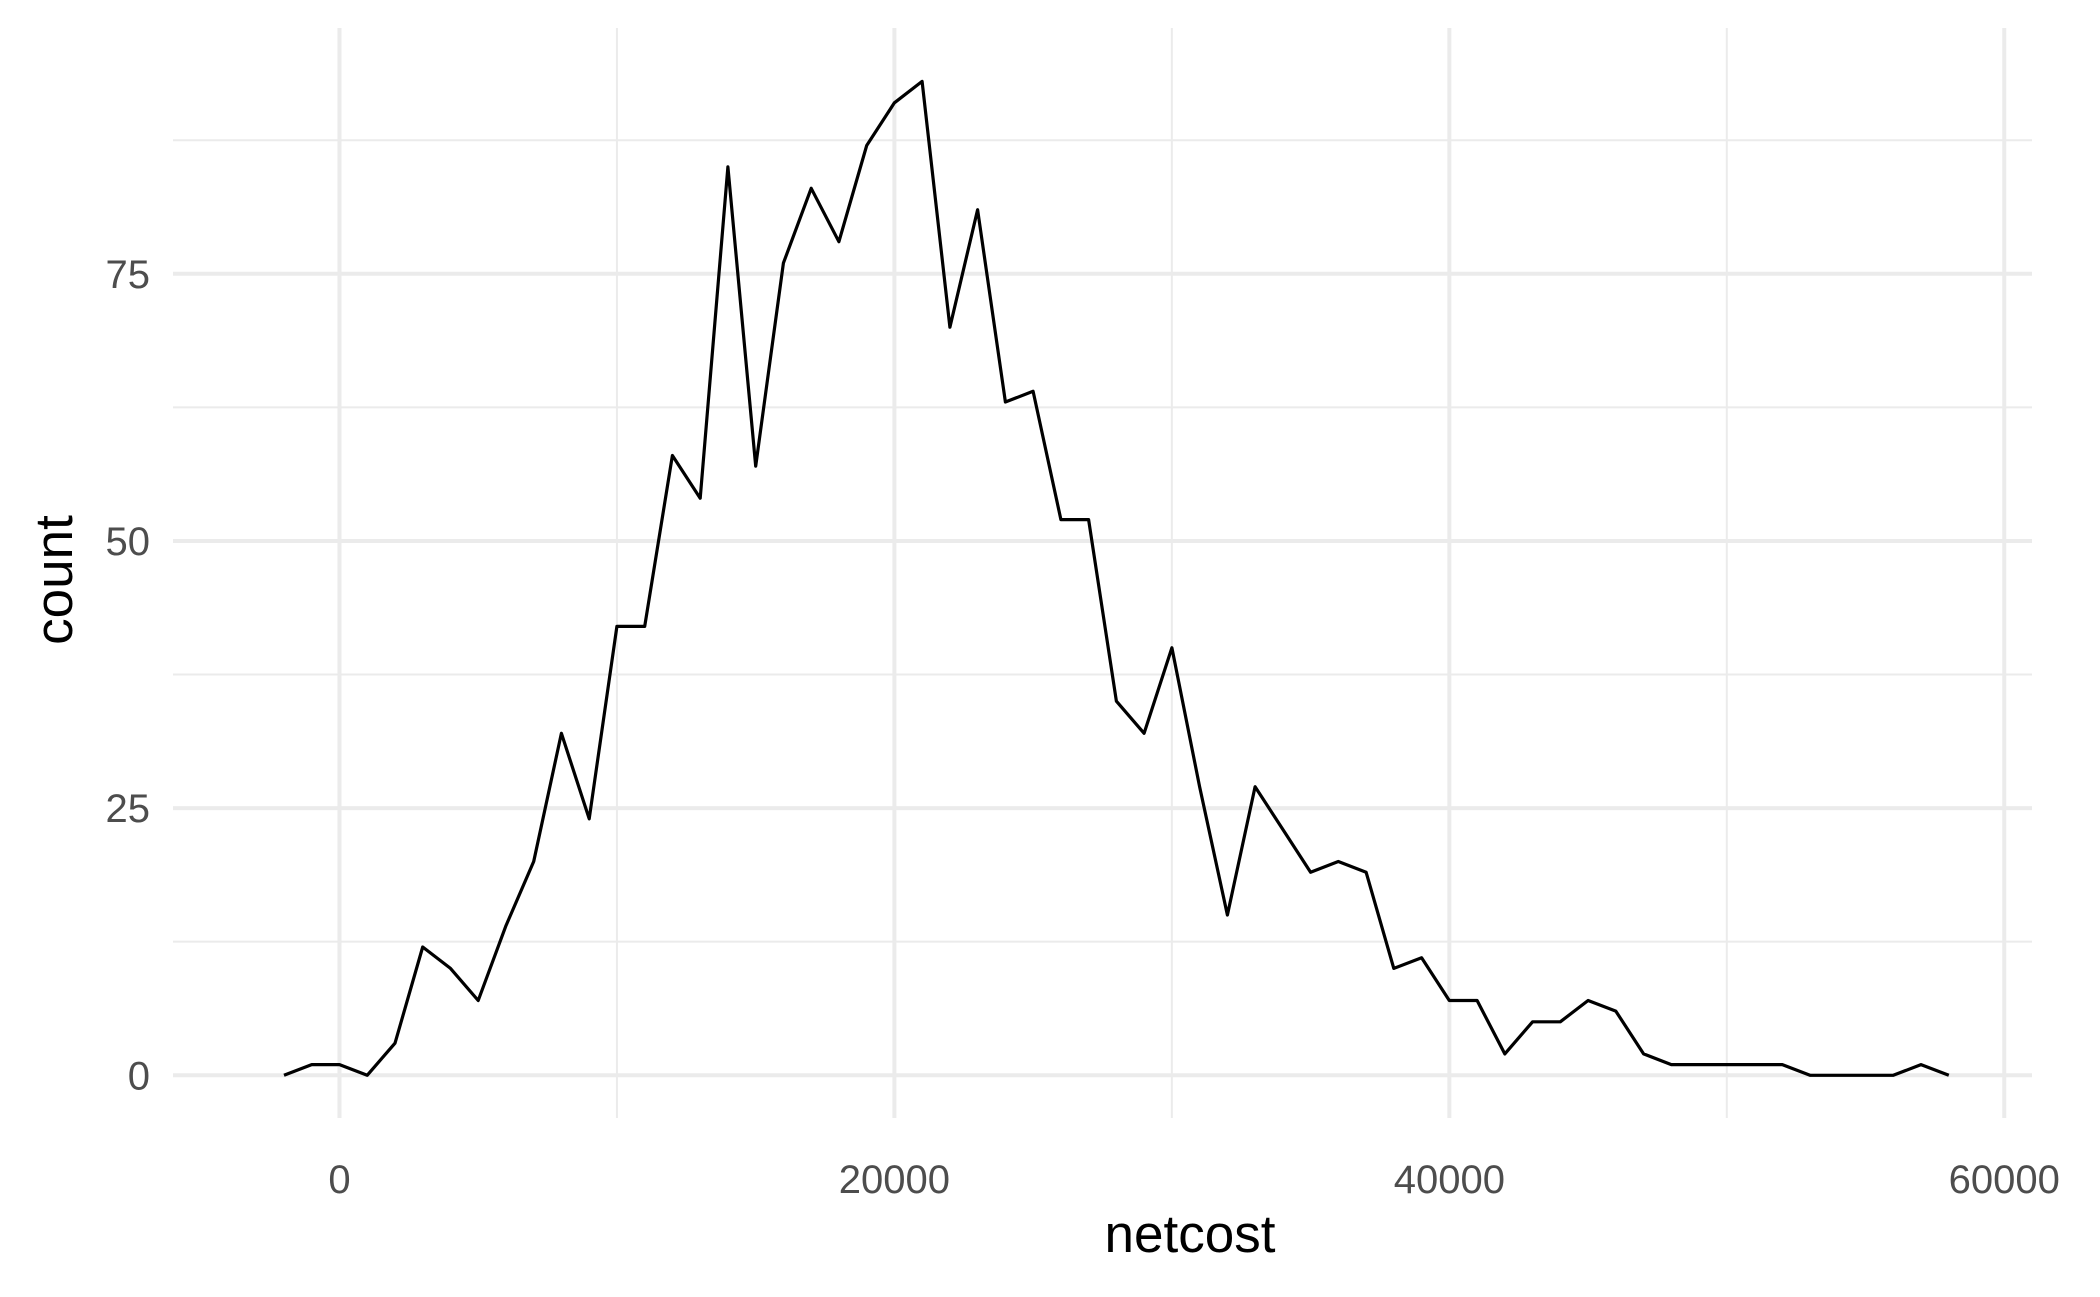  What do you see at coordinates (139, 1076) in the screenshot?
I see `y-tick-label: 0` at bounding box center [139, 1076].